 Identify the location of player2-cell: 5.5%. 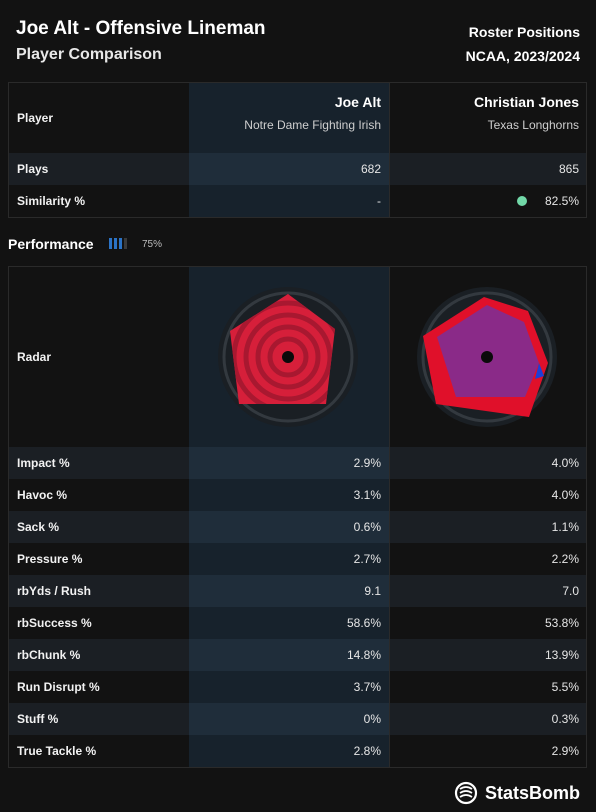
(488, 687).